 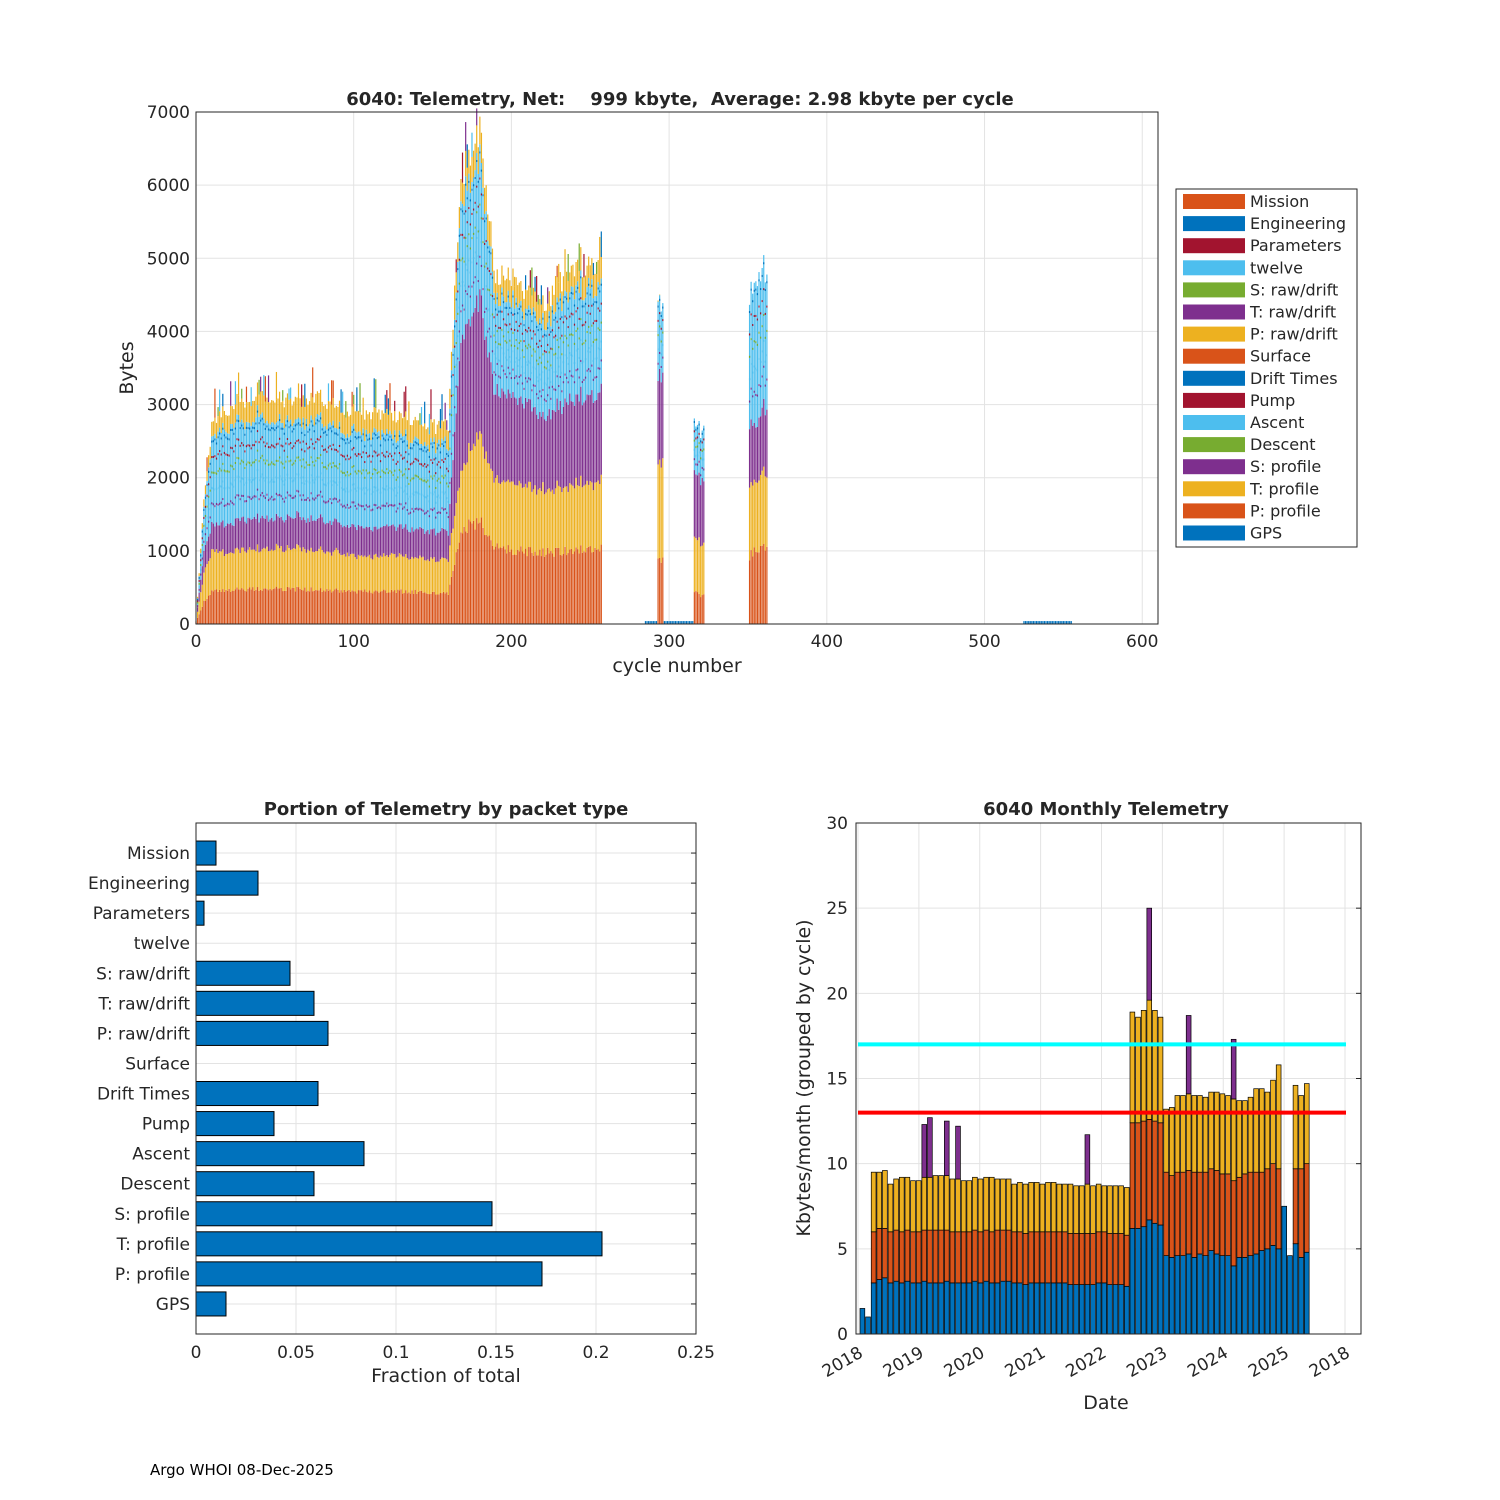 What do you see at coordinates (1105, 1403) in the screenshot?
I see `br-x-label: Date` at bounding box center [1105, 1403].